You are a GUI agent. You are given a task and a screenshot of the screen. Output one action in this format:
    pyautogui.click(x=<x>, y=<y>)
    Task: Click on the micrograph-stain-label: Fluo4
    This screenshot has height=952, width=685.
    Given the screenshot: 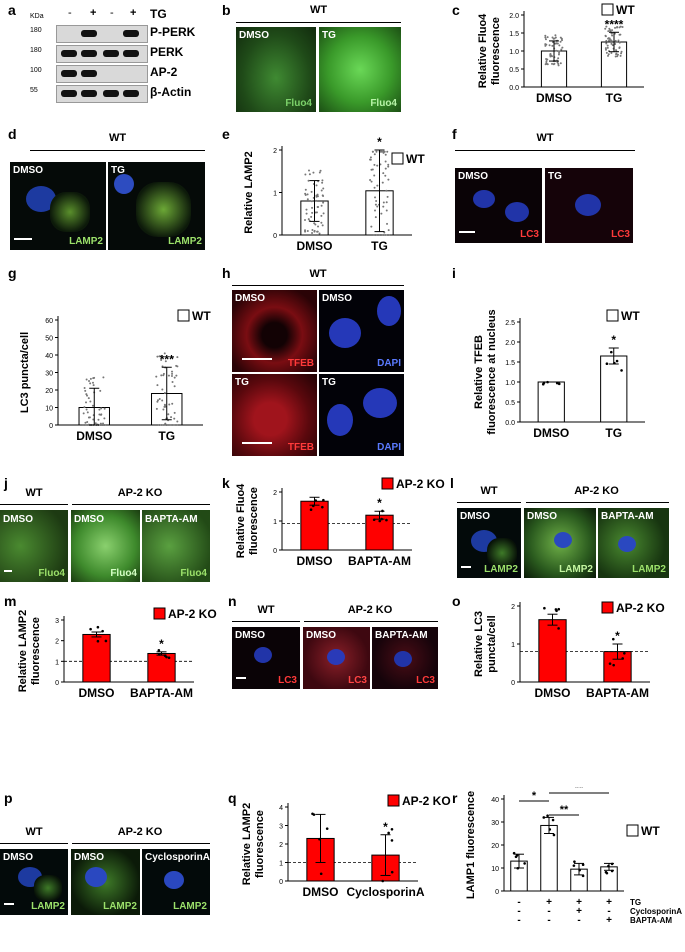 What is the action you would take?
    pyautogui.click(x=51, y=573)
    